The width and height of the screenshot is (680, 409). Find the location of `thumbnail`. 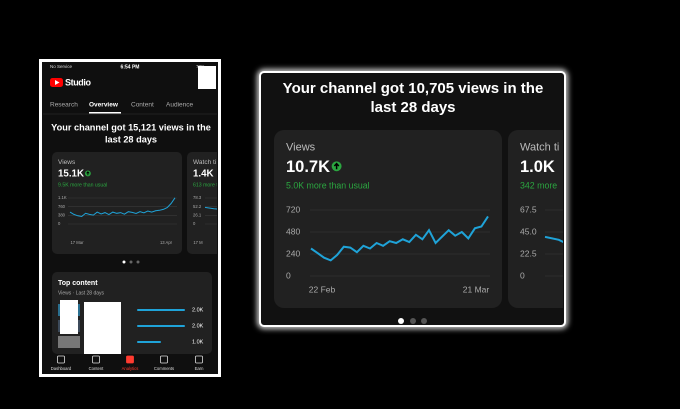

thumbnail is located at coordinates (69, 342).